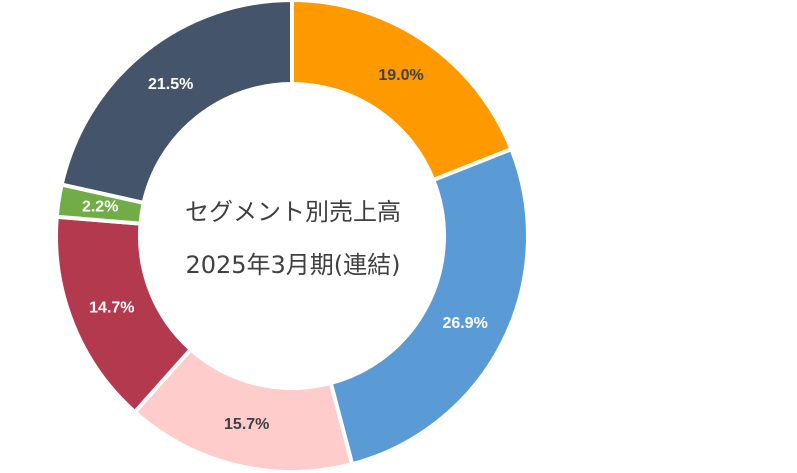  What do you see at coordinates (292, 265) in the screenshot?
I see `chart-title-line-2: 2025年3月期(連結)` at bounding box center [292, 265].